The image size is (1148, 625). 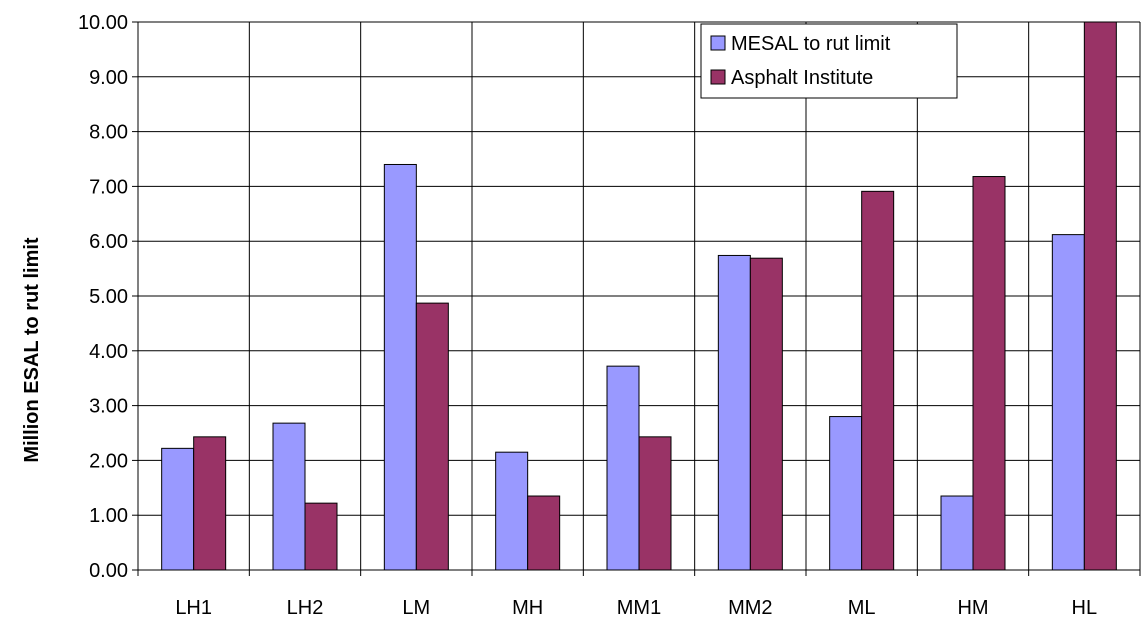 I want to click on y-tick-label: 0.00, so click(x=108, y=571).